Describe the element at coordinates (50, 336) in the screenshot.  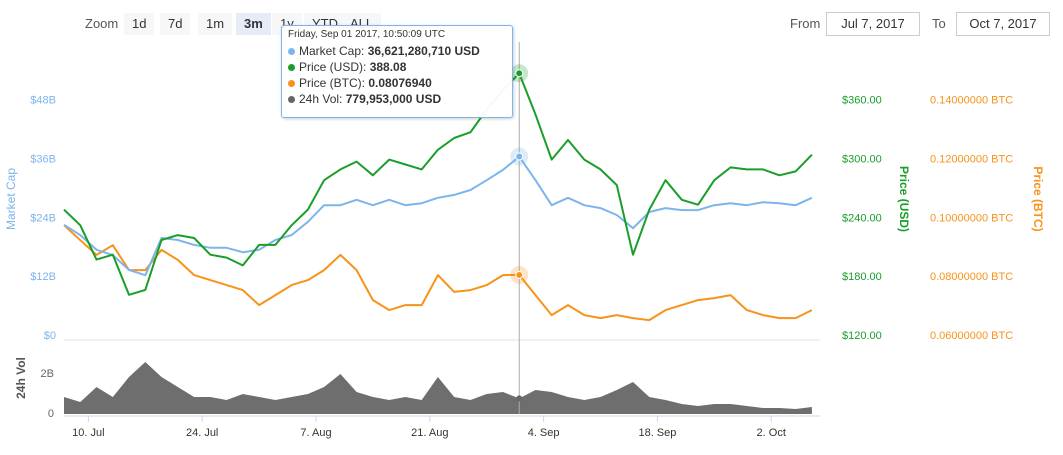
I see `tick-label: $0` at that location.